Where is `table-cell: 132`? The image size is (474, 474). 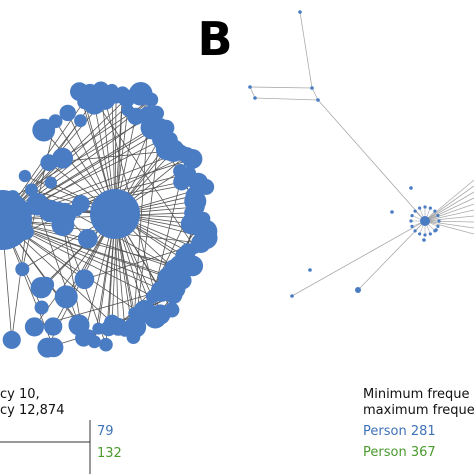 table-cell: 132 is located at coordinates (109, 453).